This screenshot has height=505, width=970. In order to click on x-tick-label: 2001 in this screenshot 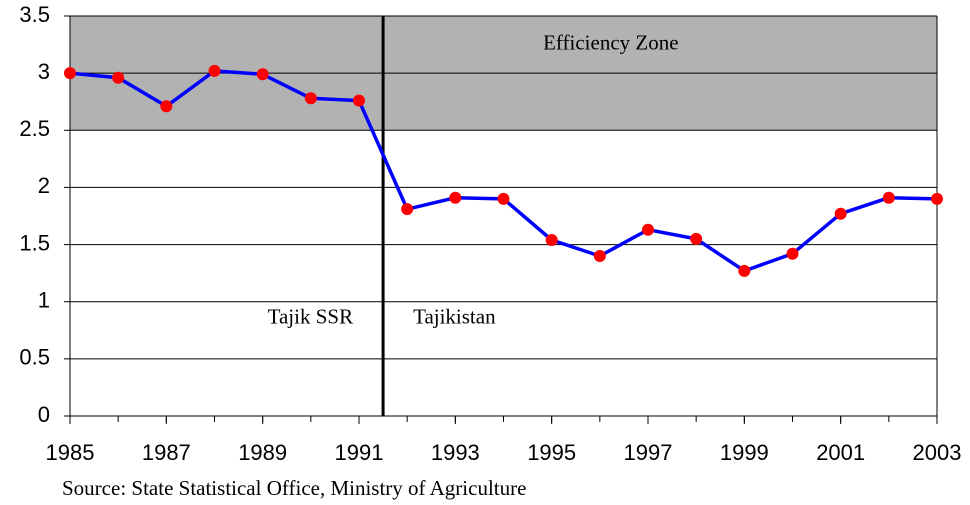, I will do `click(840, 452)`.